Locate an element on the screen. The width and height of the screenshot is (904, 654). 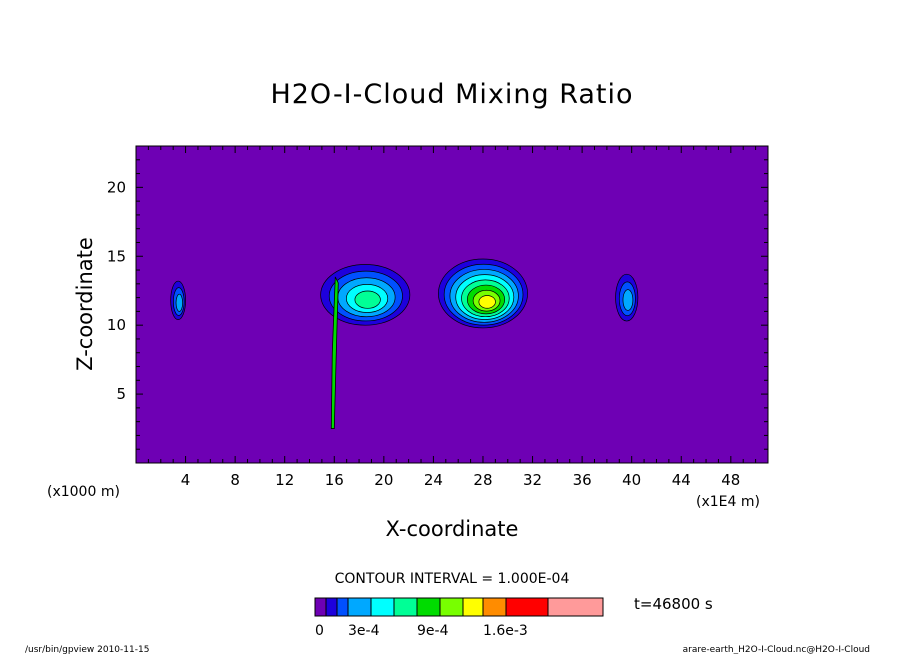
x-tick-label: 28 is located at coordinates (482, 480).